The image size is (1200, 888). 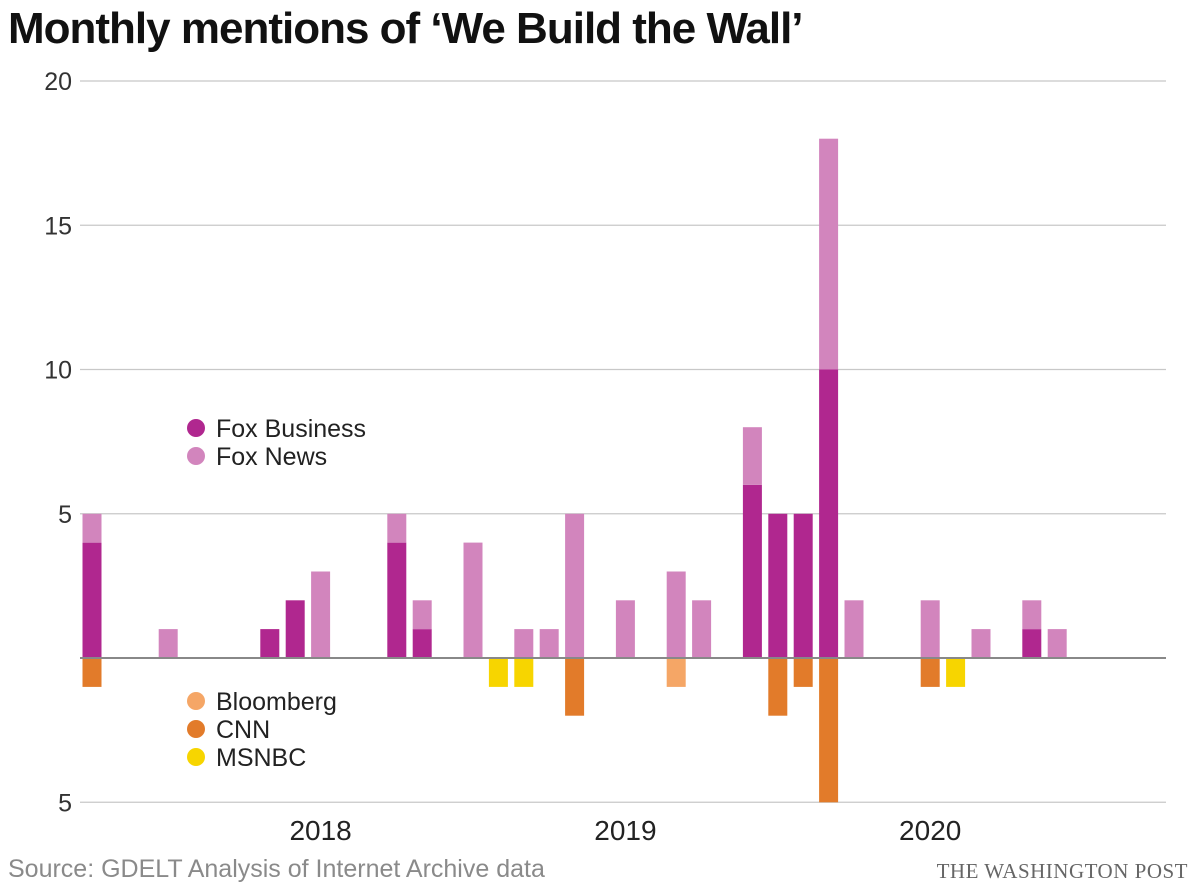 I want to click on credit-line: THE WASHINGTON POST, so click(x=1062, y=871).